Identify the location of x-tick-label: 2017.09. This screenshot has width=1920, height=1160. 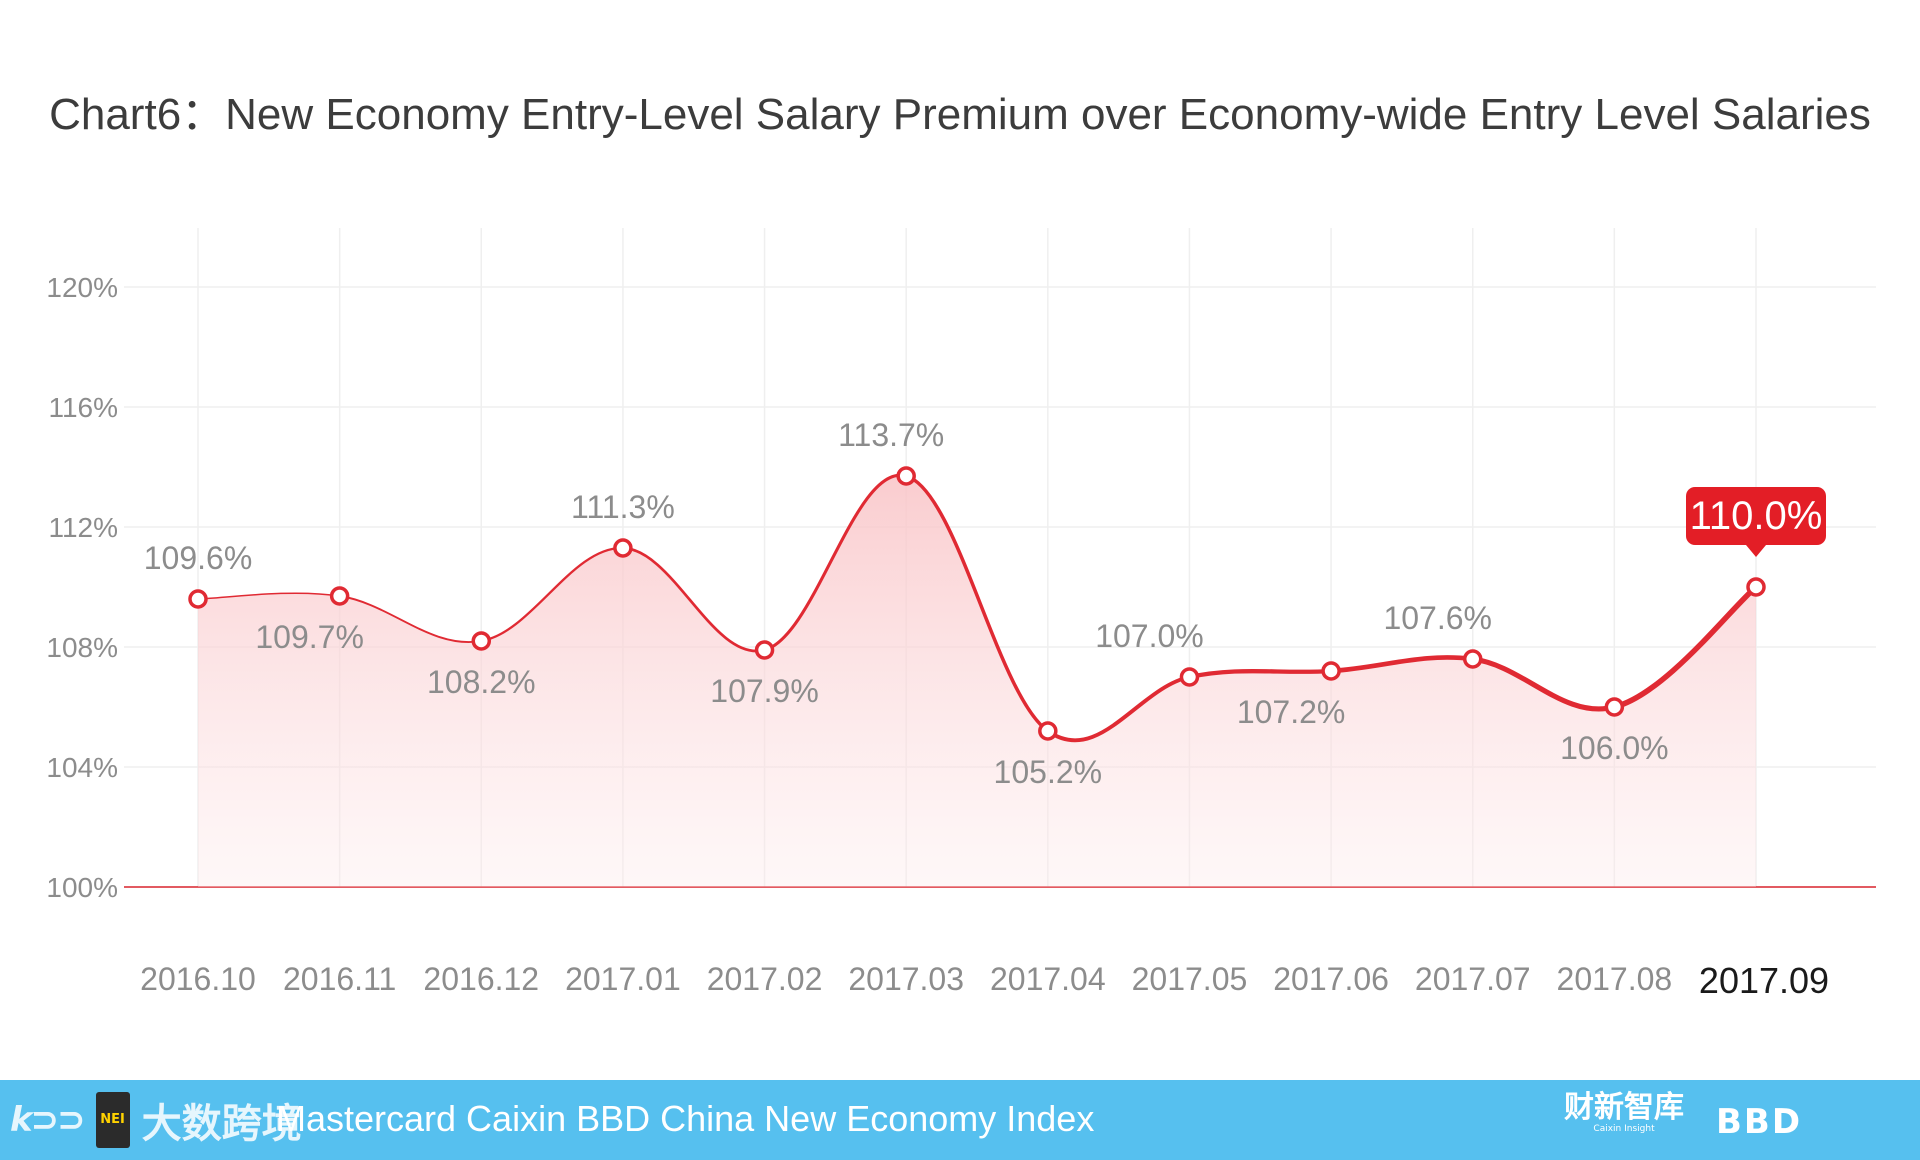
(1764, 980).